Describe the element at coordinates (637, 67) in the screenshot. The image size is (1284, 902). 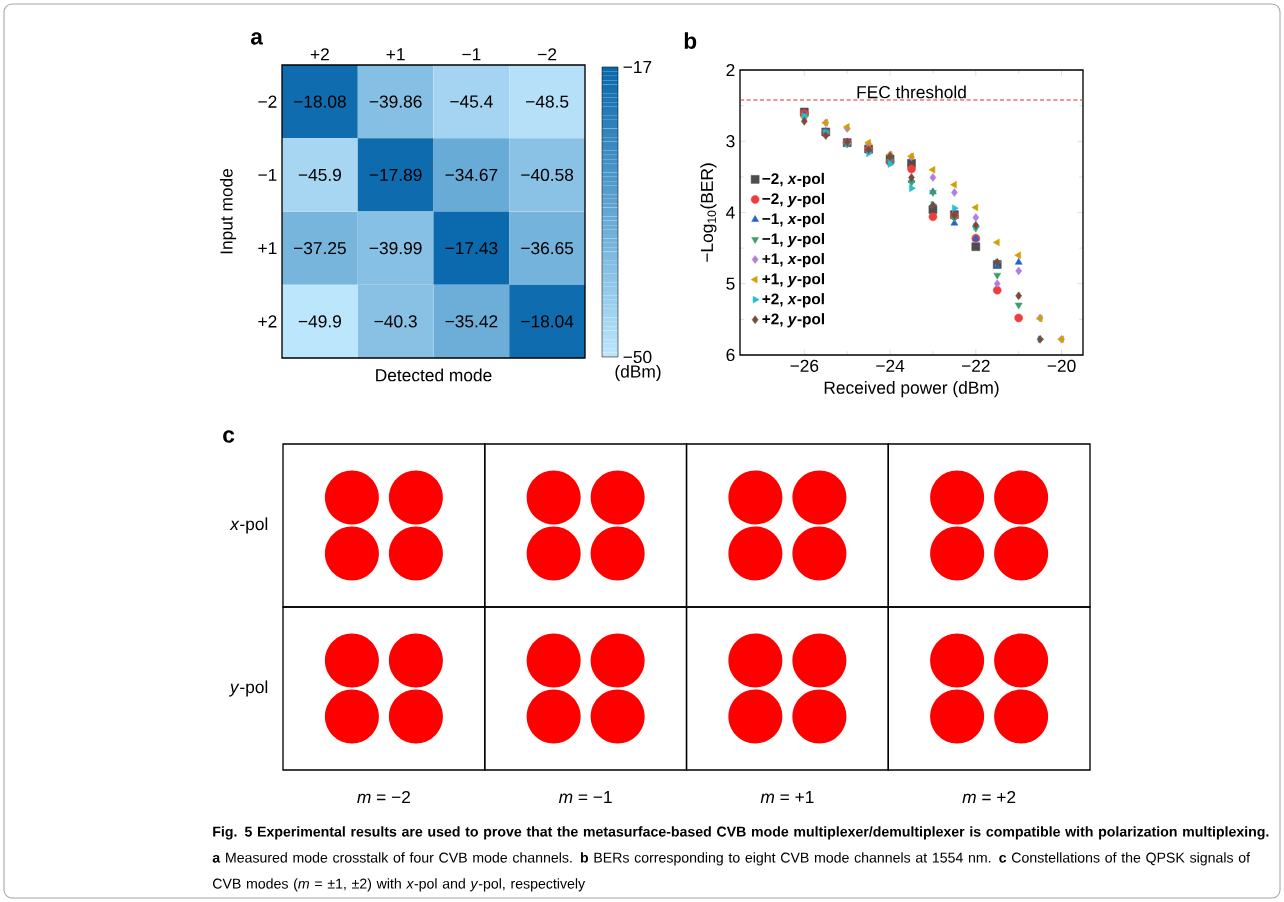
I see `color-bar-label: −17` at that location.